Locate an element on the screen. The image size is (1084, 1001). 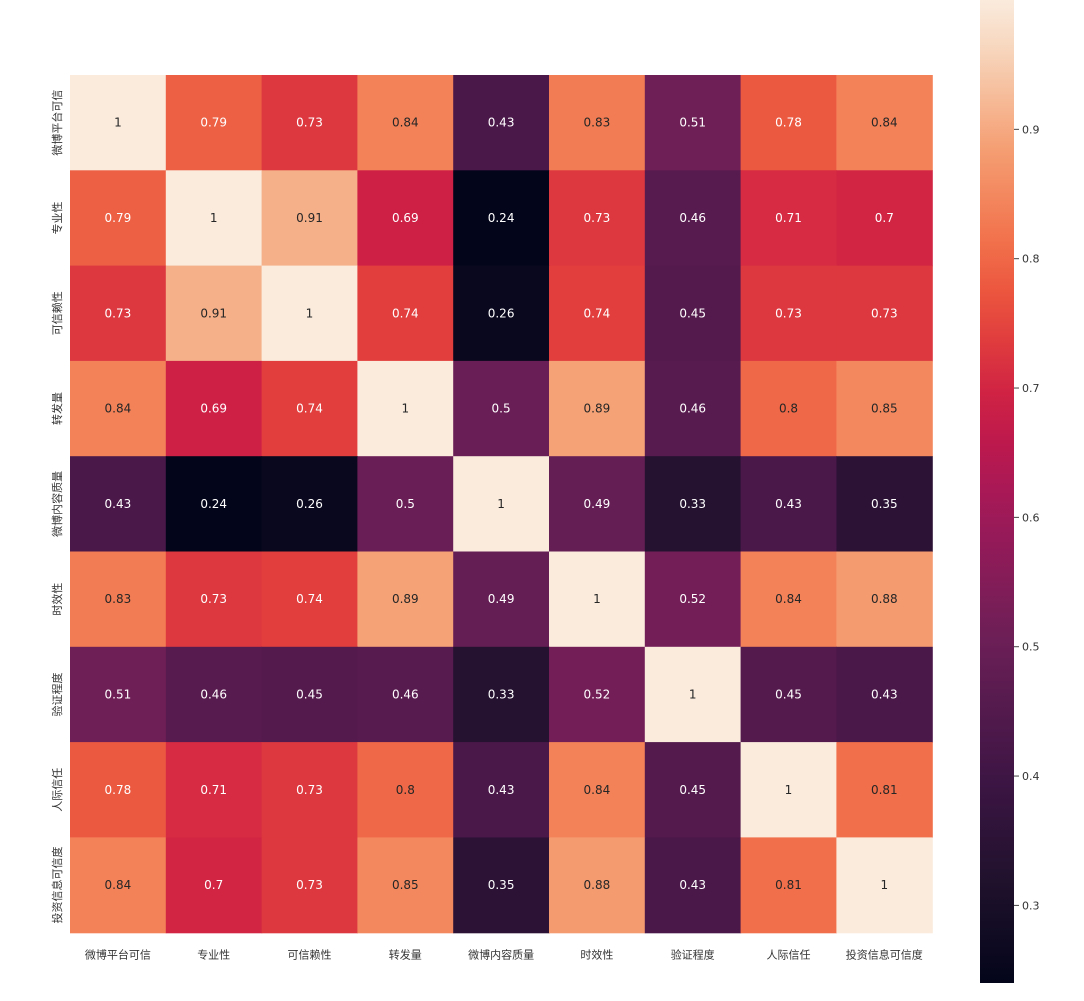
cell-annotation: 0.71 is located at coordinates (788, 218).